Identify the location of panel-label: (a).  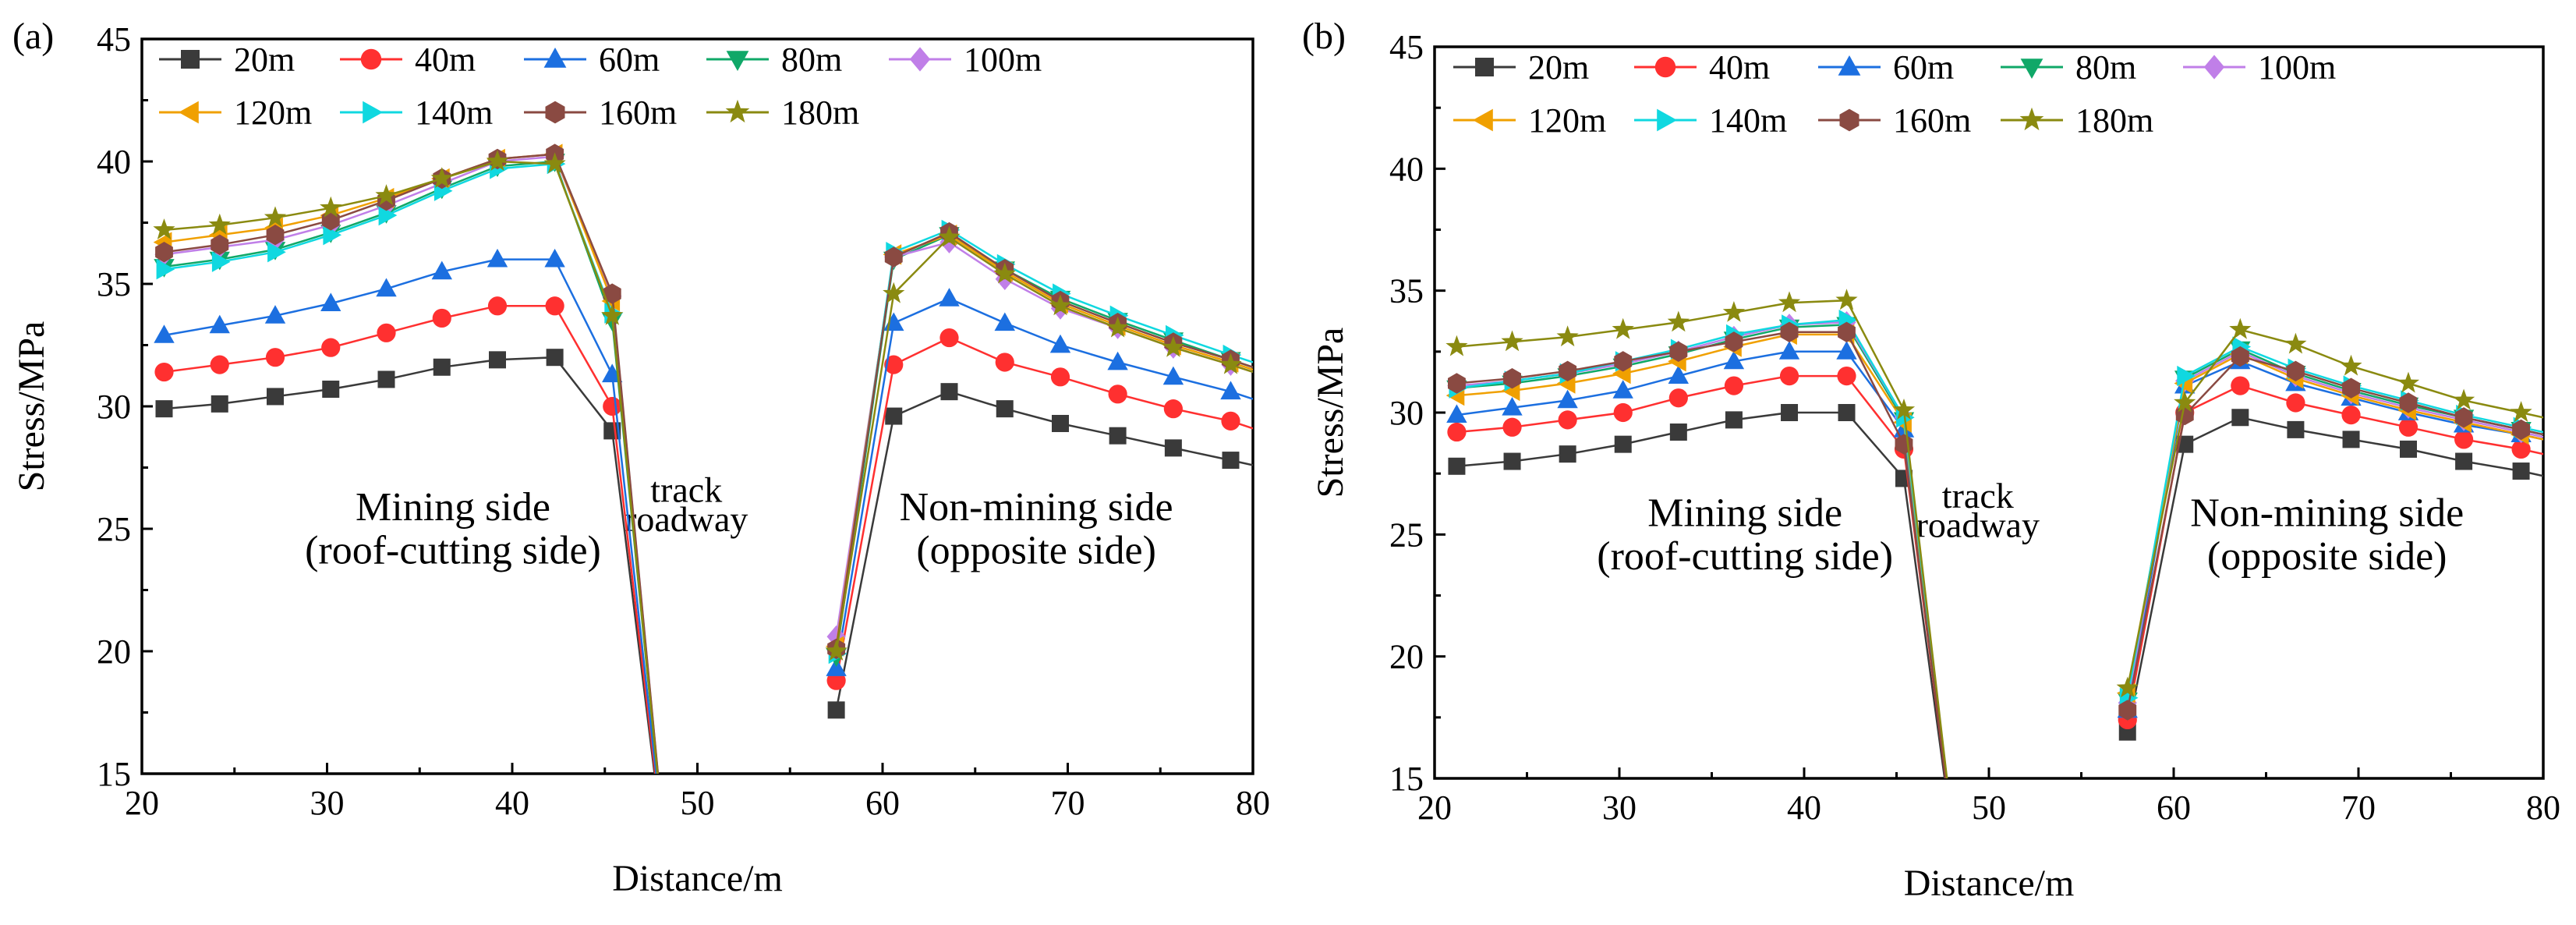
(33, 36).